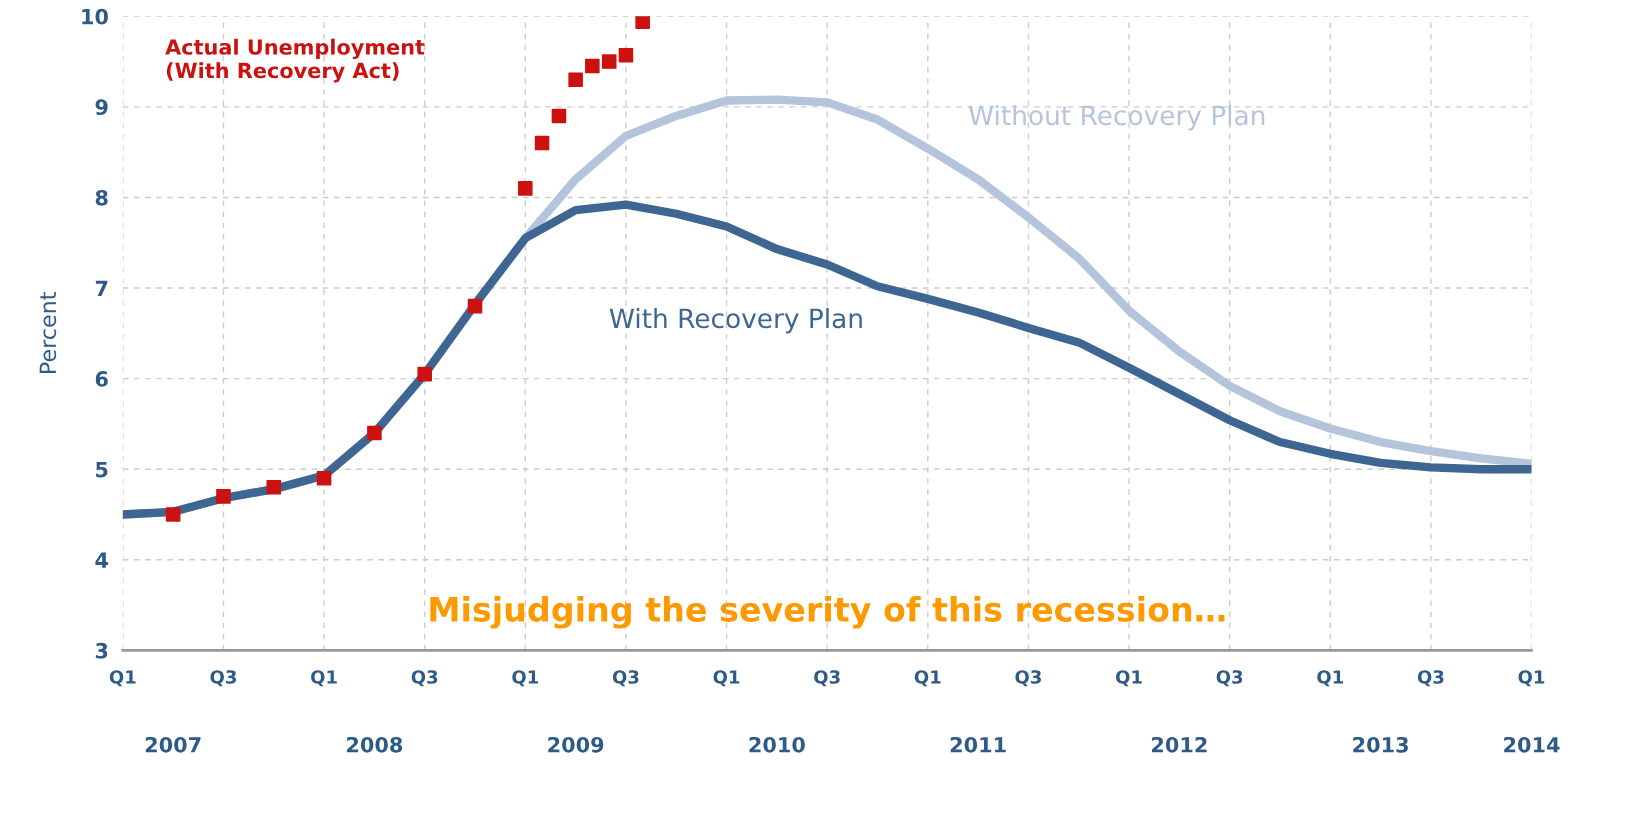 The width and height of the screenshot is (1638, 813). Describe the element at coordinates (576, 744) in the screenshot. I see `x-tick-label: 2009` at that location.